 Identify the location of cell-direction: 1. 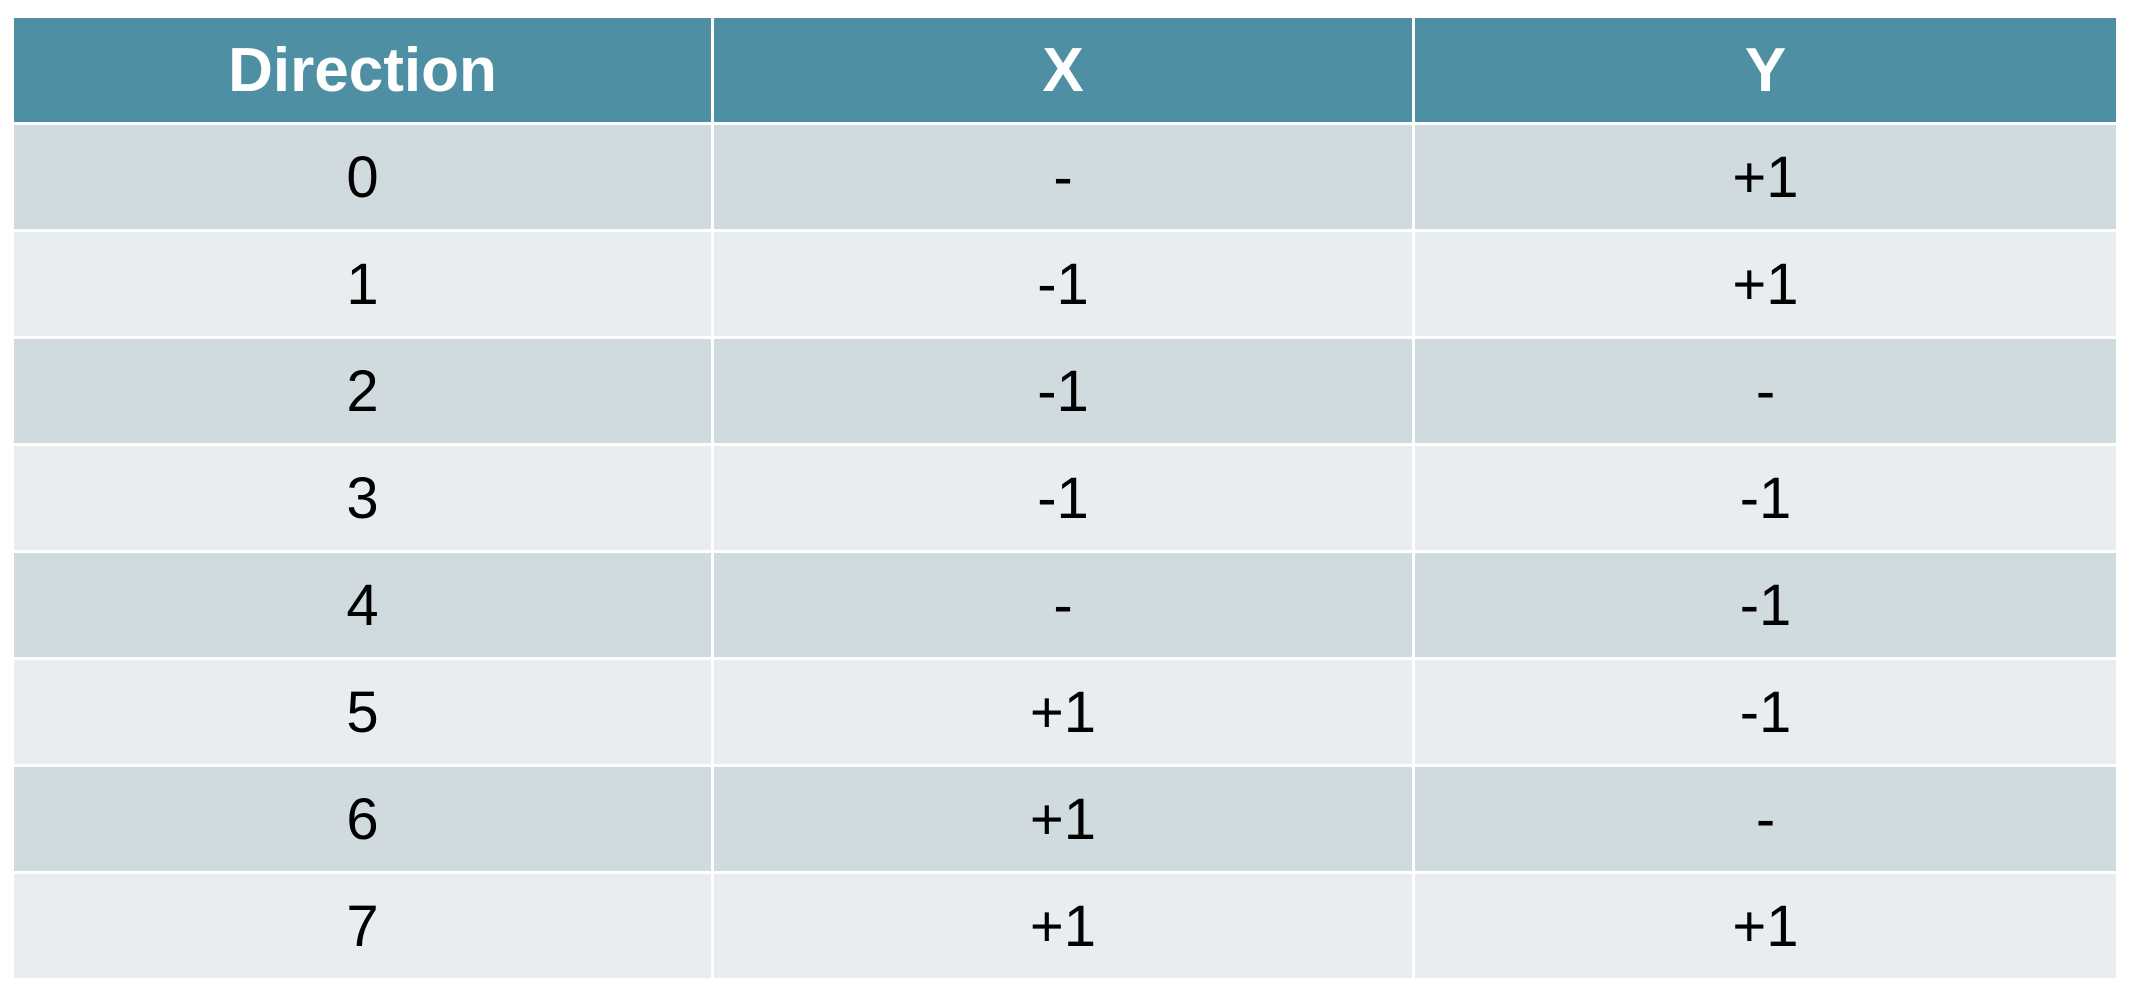
(364, 285).